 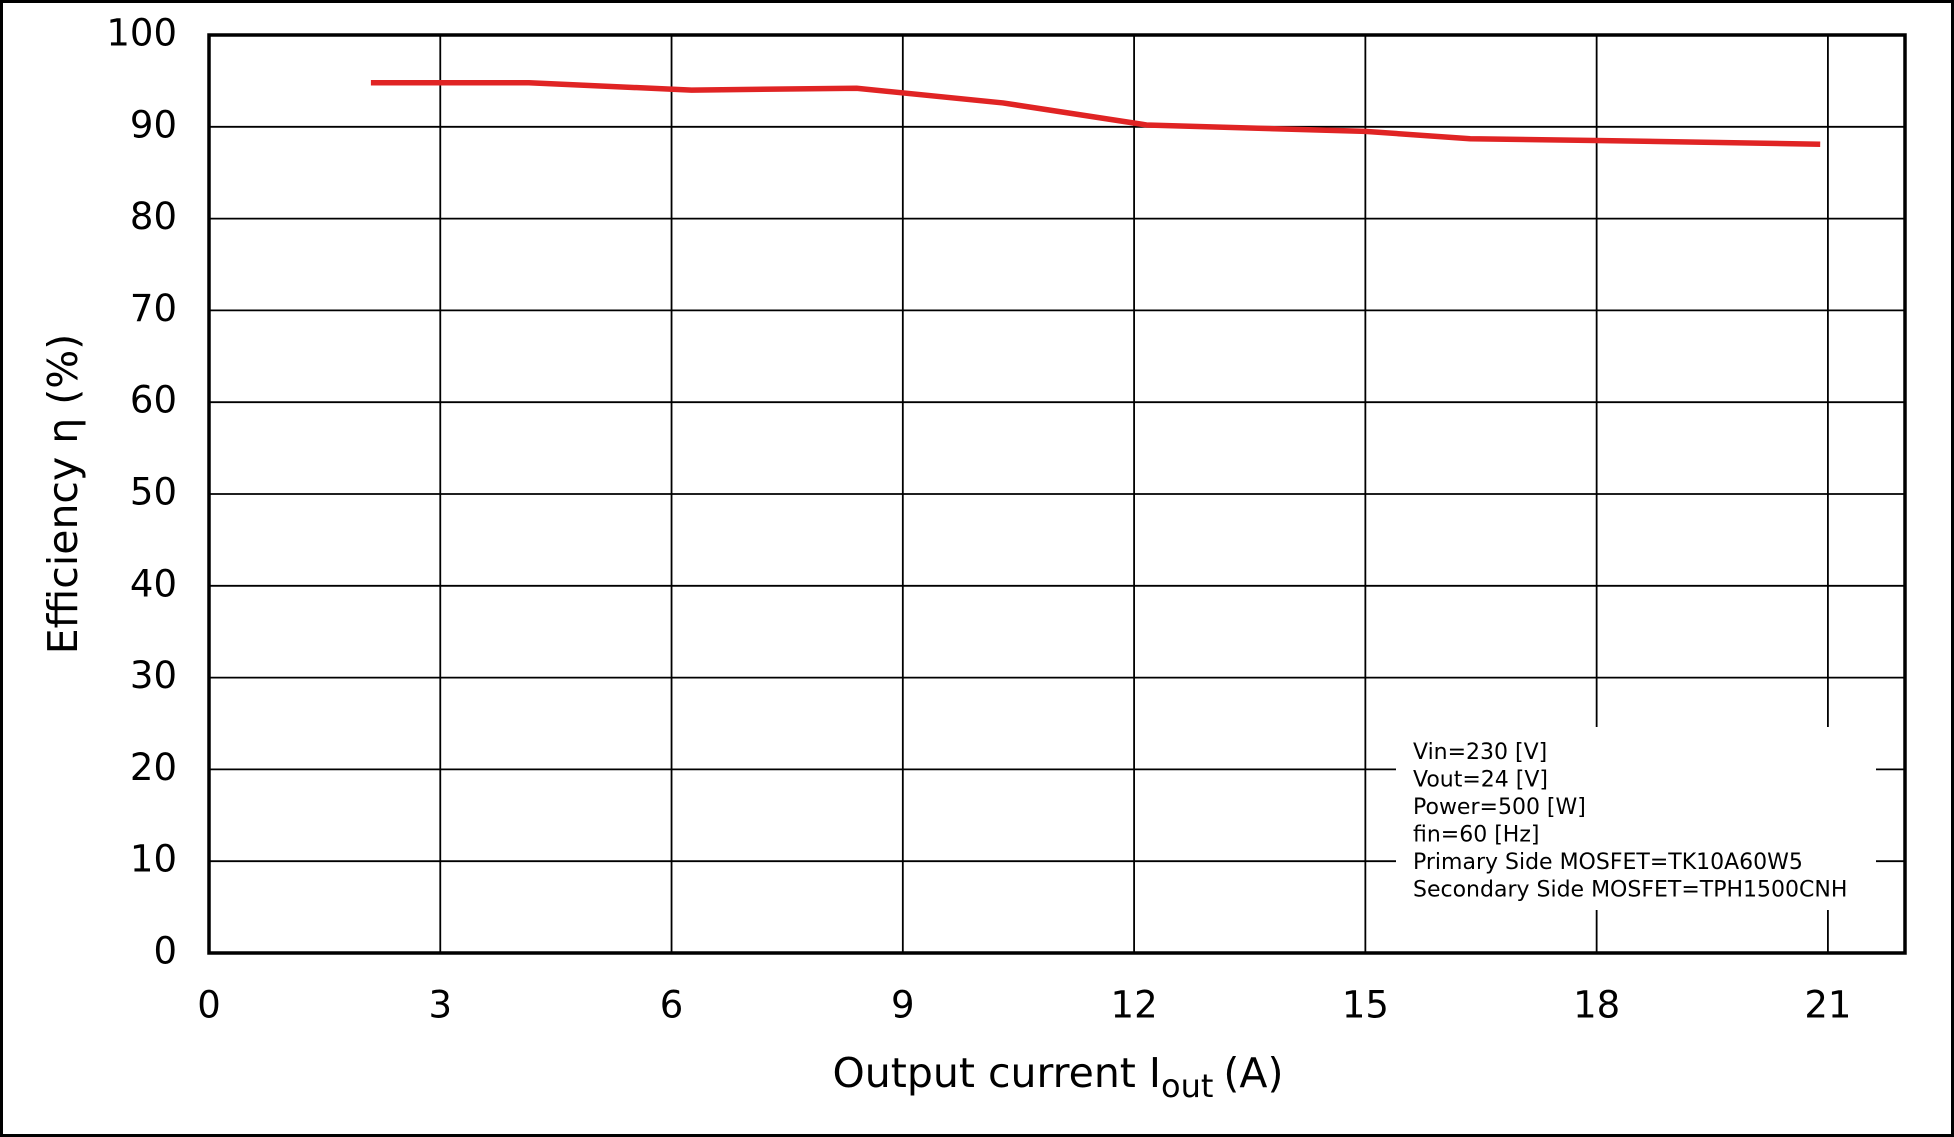 What do you see at coordinates (153, 767) in the screenshot?
I see `y-tick-label: 20` at bounding box center [153, 767].